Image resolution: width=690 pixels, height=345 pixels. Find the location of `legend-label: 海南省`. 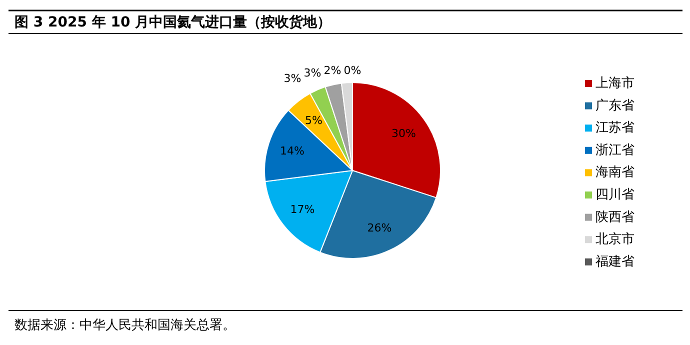

legend-label: 海南省 is located at coordinates (615, 172).